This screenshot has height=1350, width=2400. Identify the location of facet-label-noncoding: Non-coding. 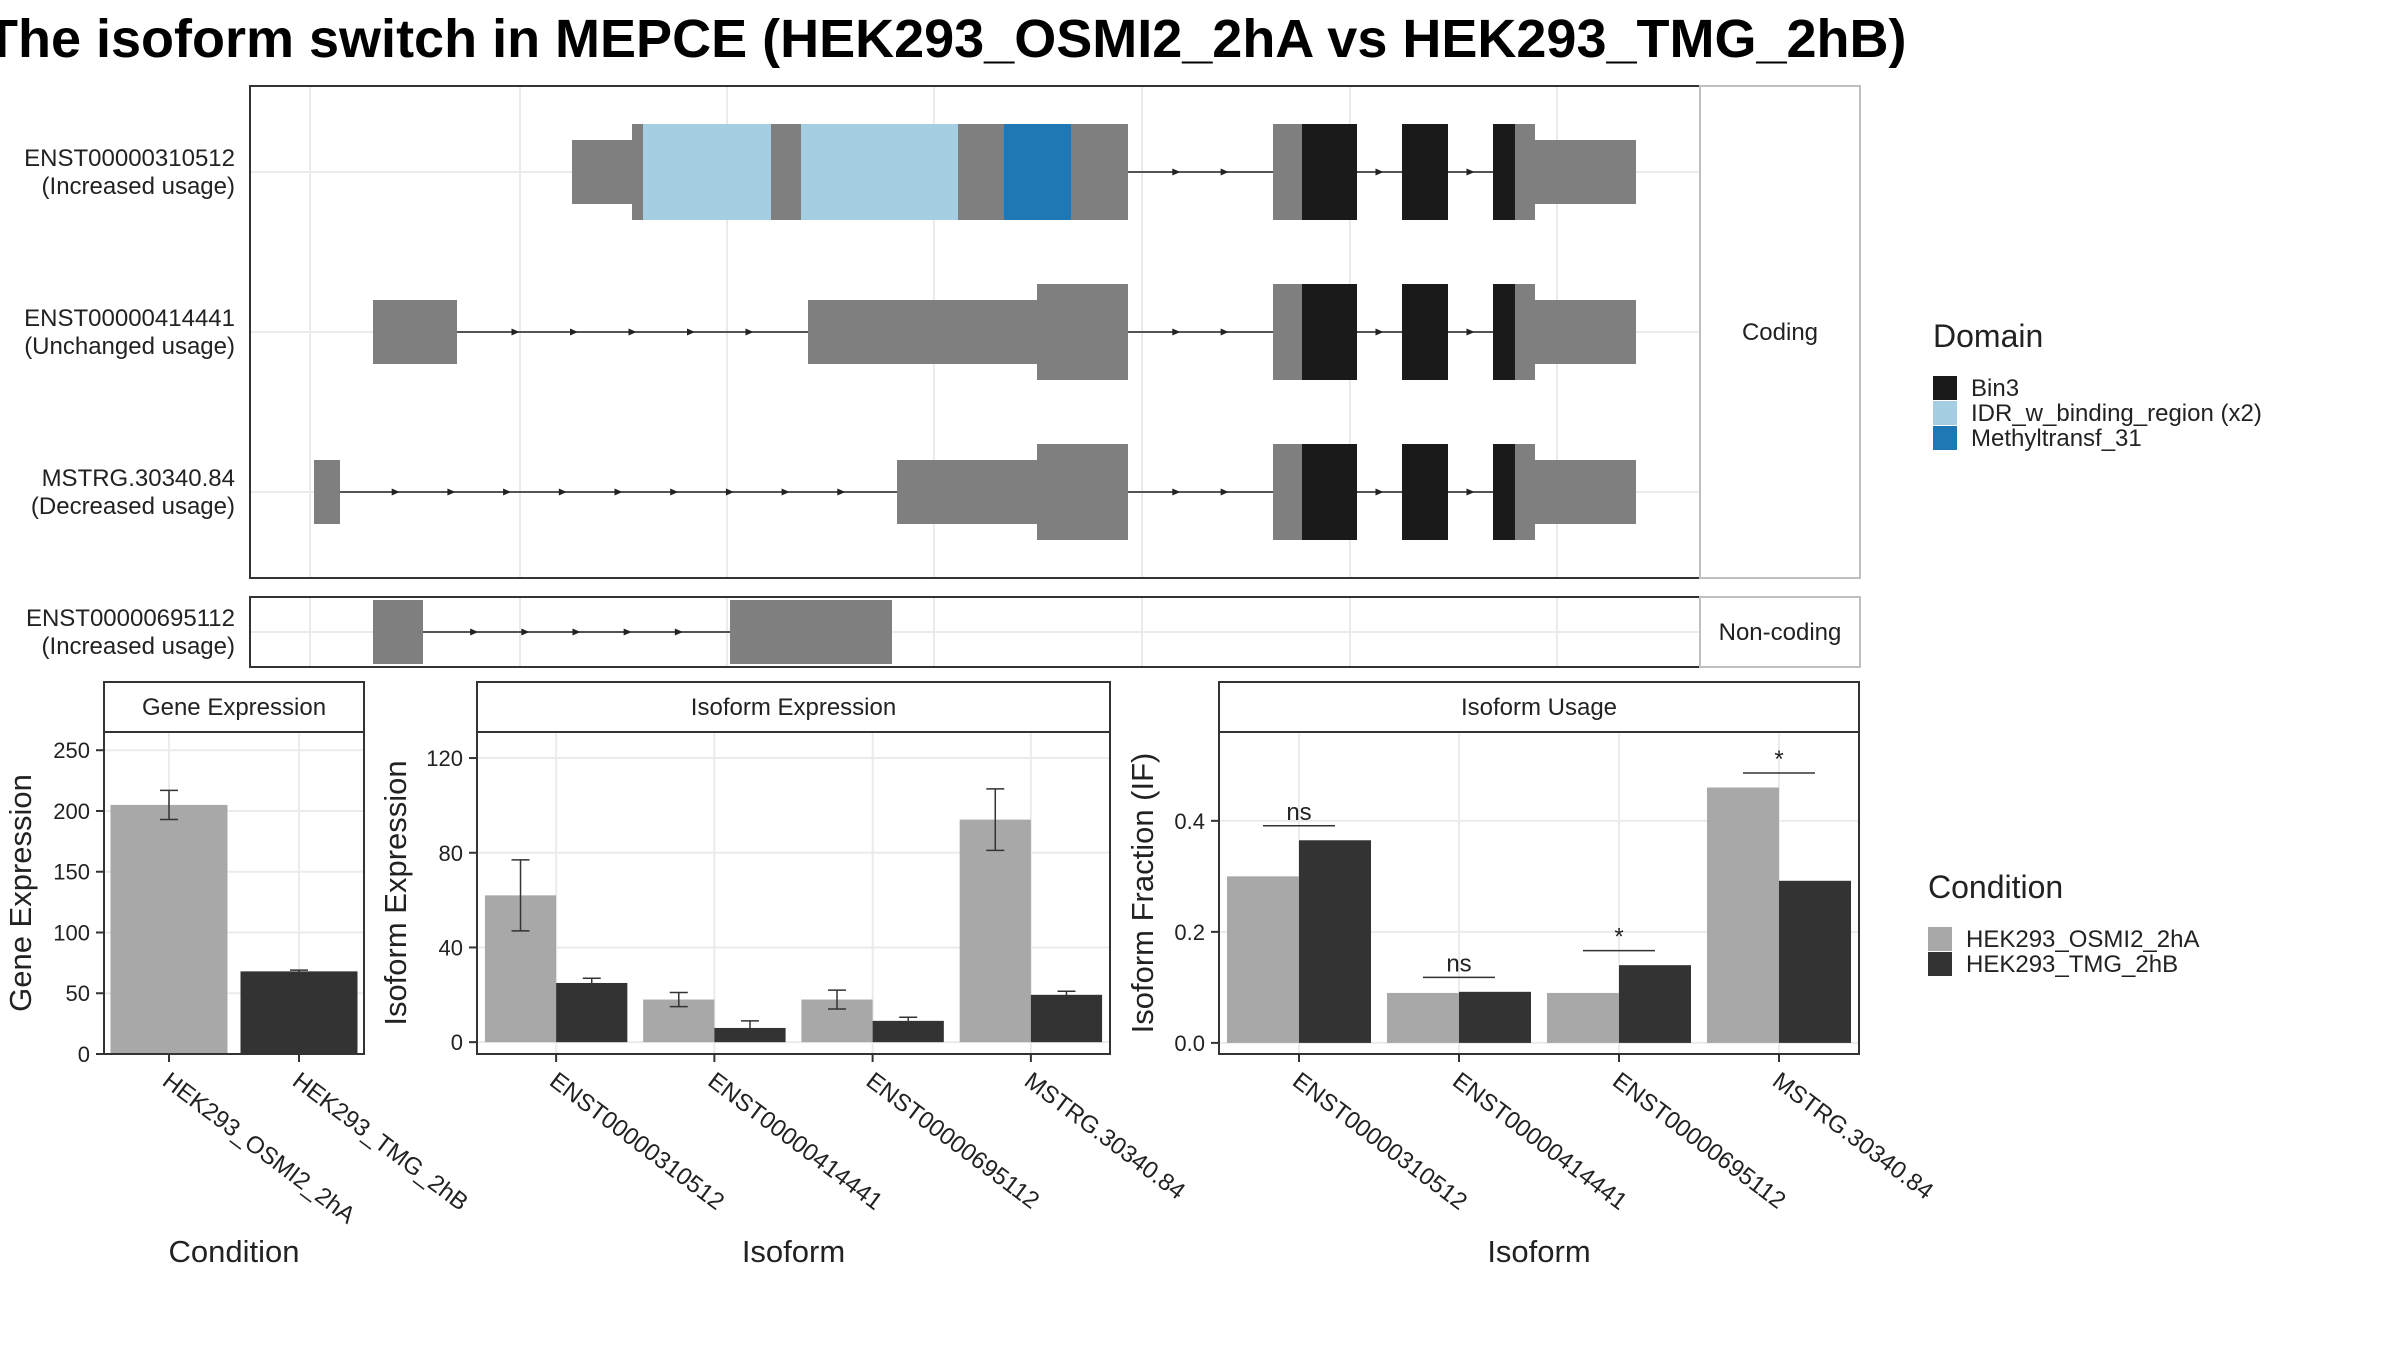
(1780, 632).